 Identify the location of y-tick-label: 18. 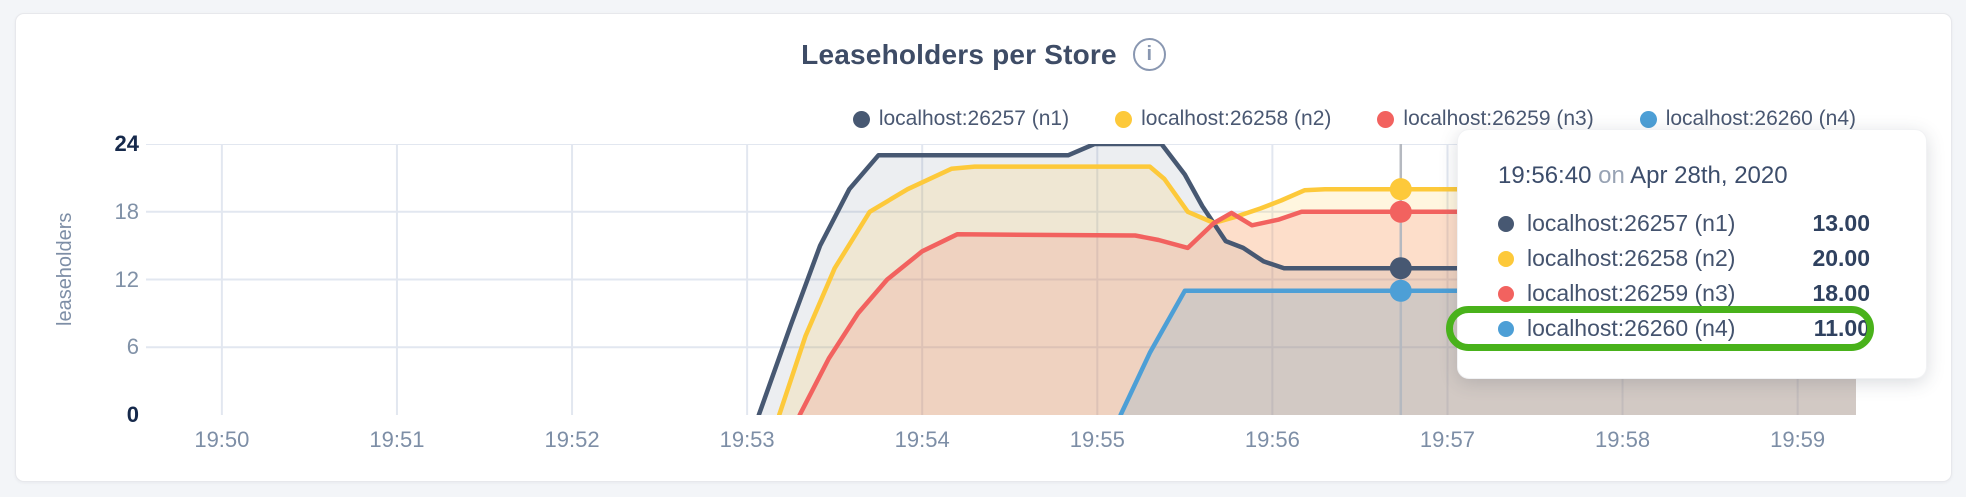
(126, 211).